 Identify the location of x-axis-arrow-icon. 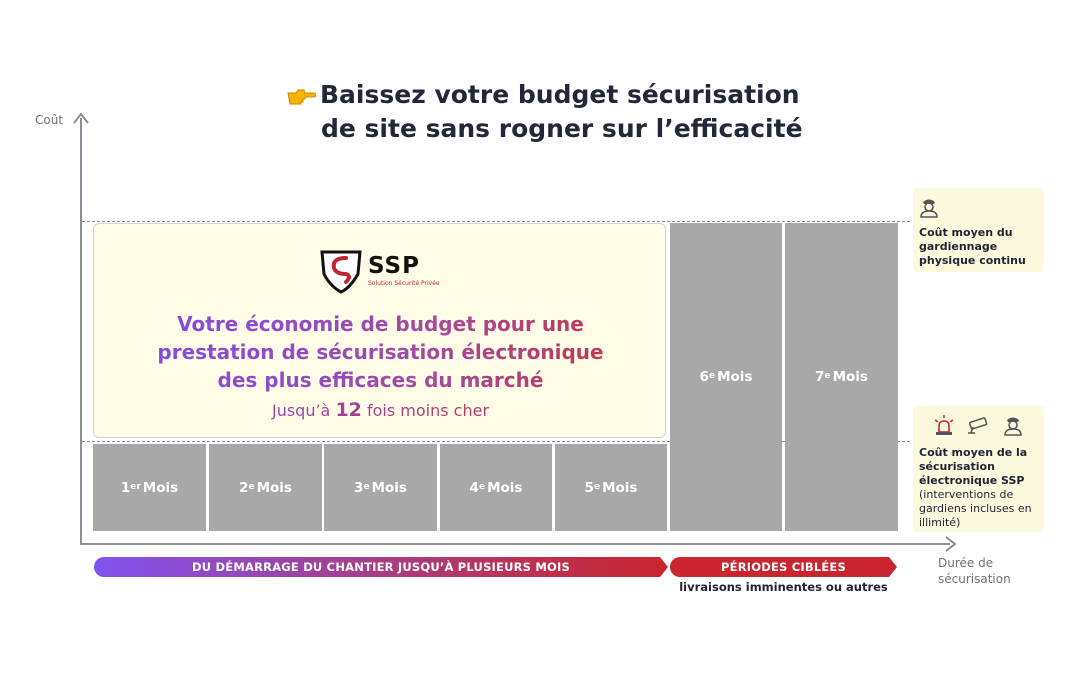
(951, 544).